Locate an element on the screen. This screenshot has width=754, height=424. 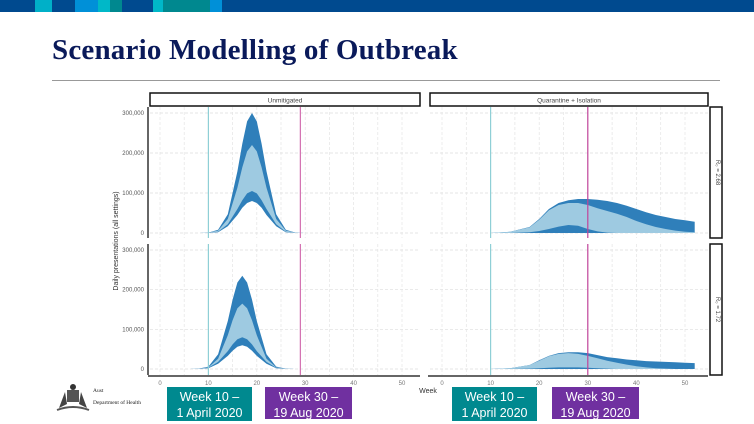
week-10-annotation-right: Week 10 – 1 April 2020 is located at coordinates (494, 404).